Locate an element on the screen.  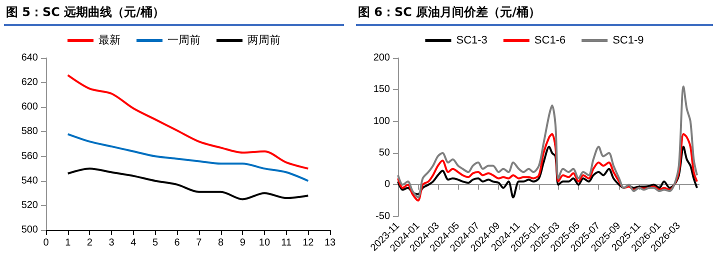
x-tick-label: 4 is located at coordinates (133, 243).